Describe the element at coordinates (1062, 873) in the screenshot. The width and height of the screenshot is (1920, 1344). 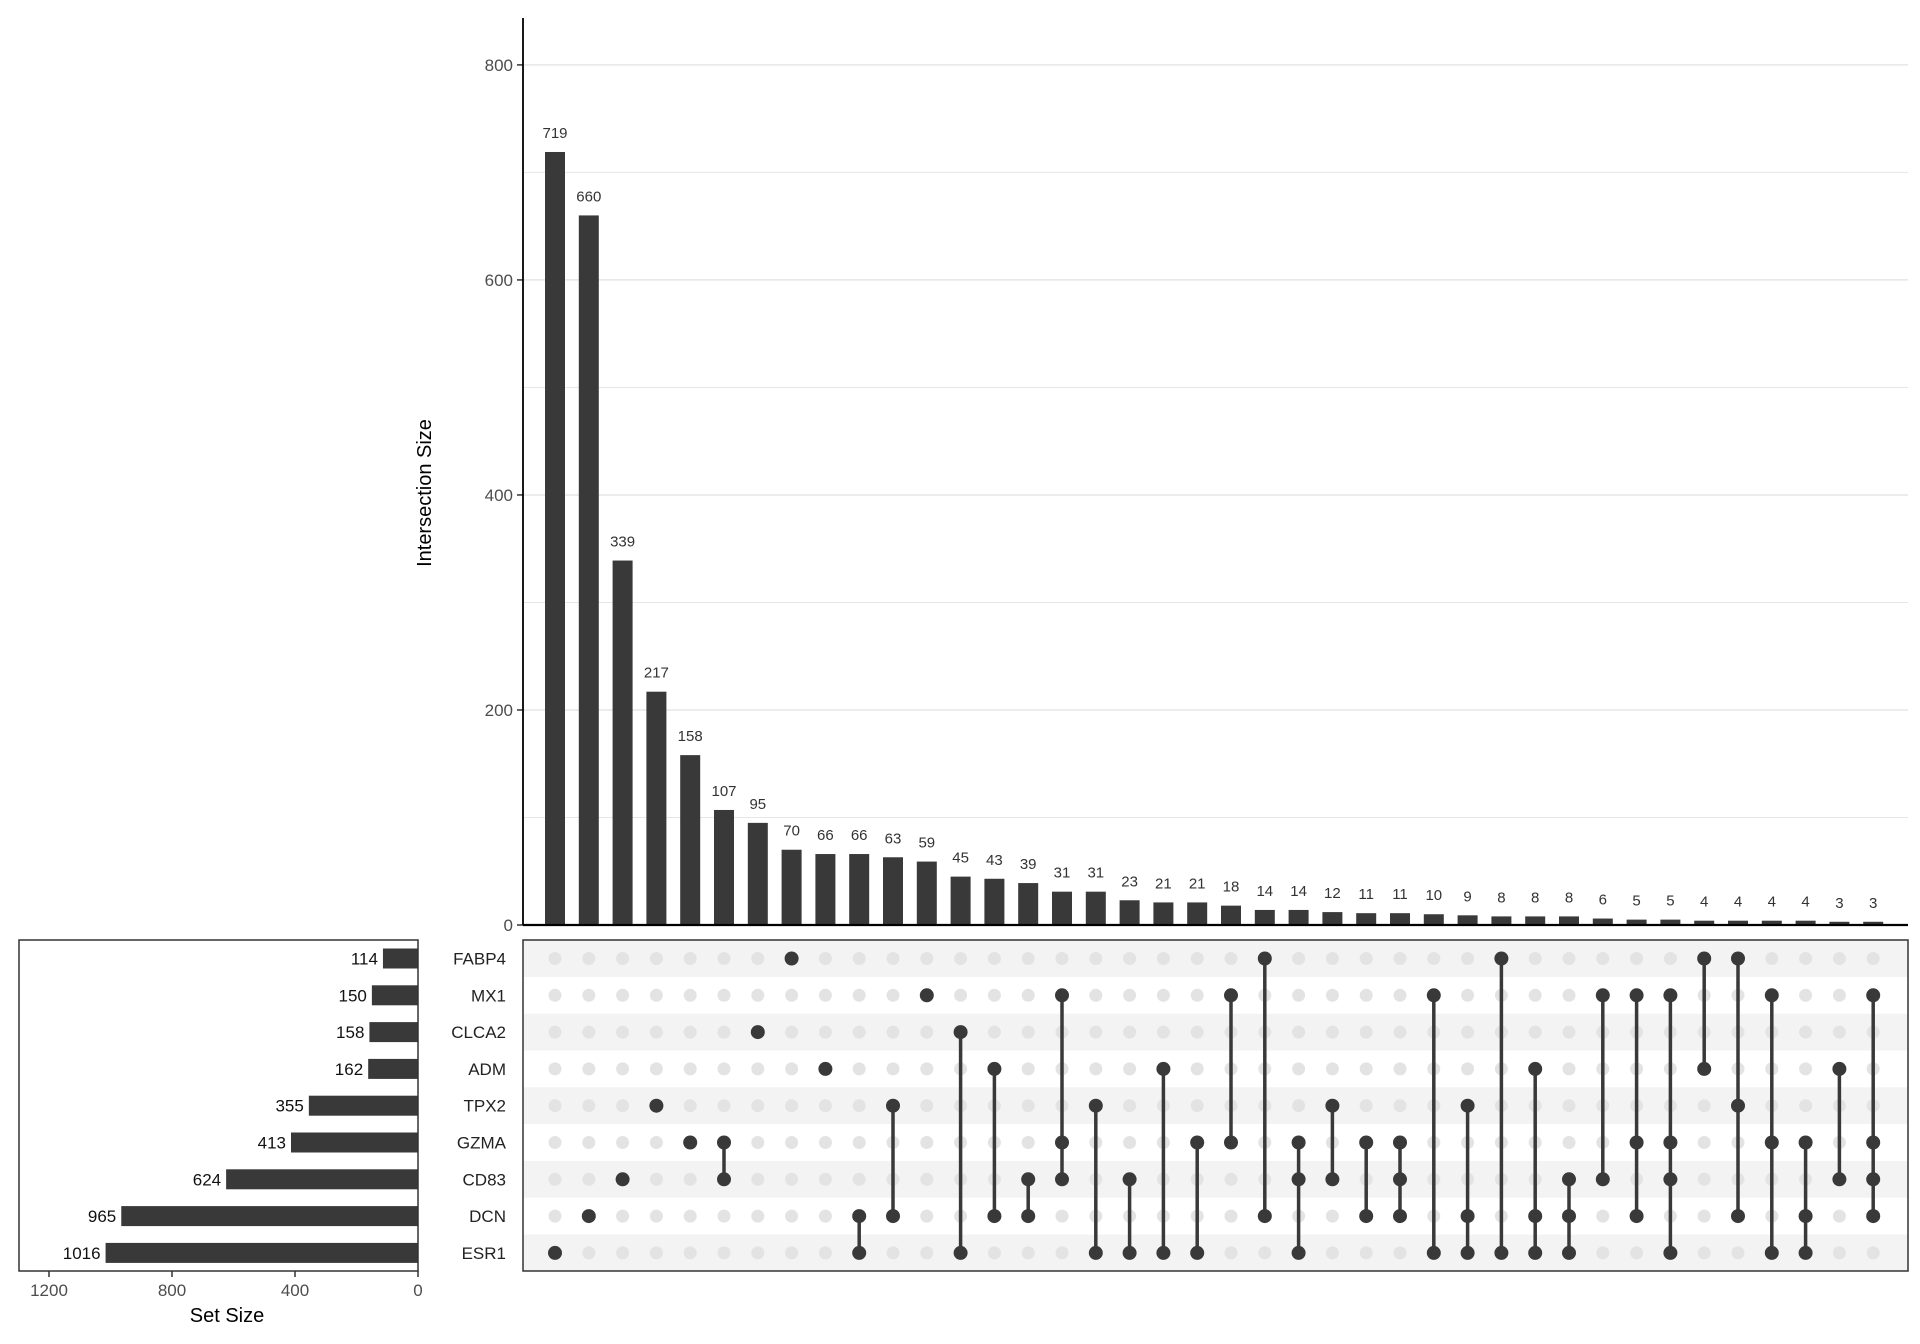
I see `intersection-bar-label: 31` at that location.